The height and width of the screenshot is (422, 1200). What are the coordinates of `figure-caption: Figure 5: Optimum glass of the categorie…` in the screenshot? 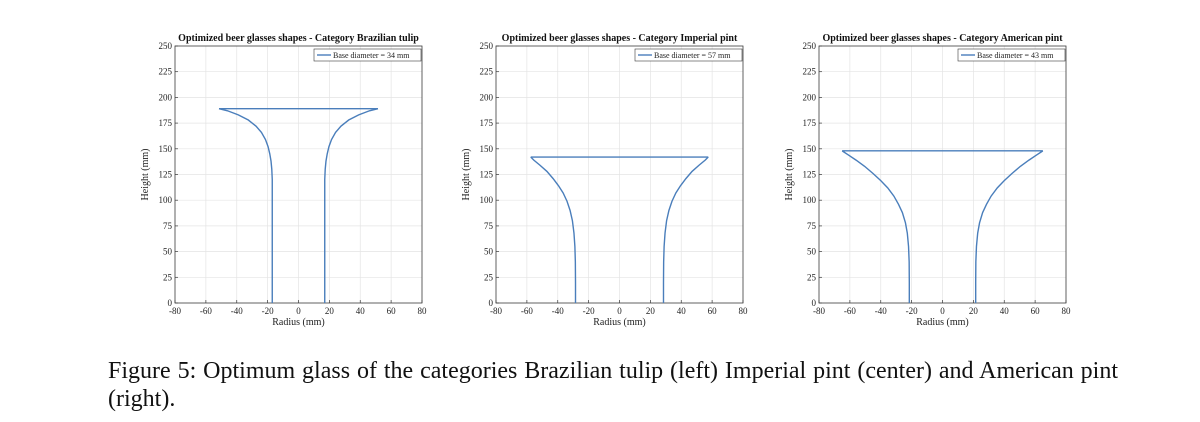 It's located at (613, 385).